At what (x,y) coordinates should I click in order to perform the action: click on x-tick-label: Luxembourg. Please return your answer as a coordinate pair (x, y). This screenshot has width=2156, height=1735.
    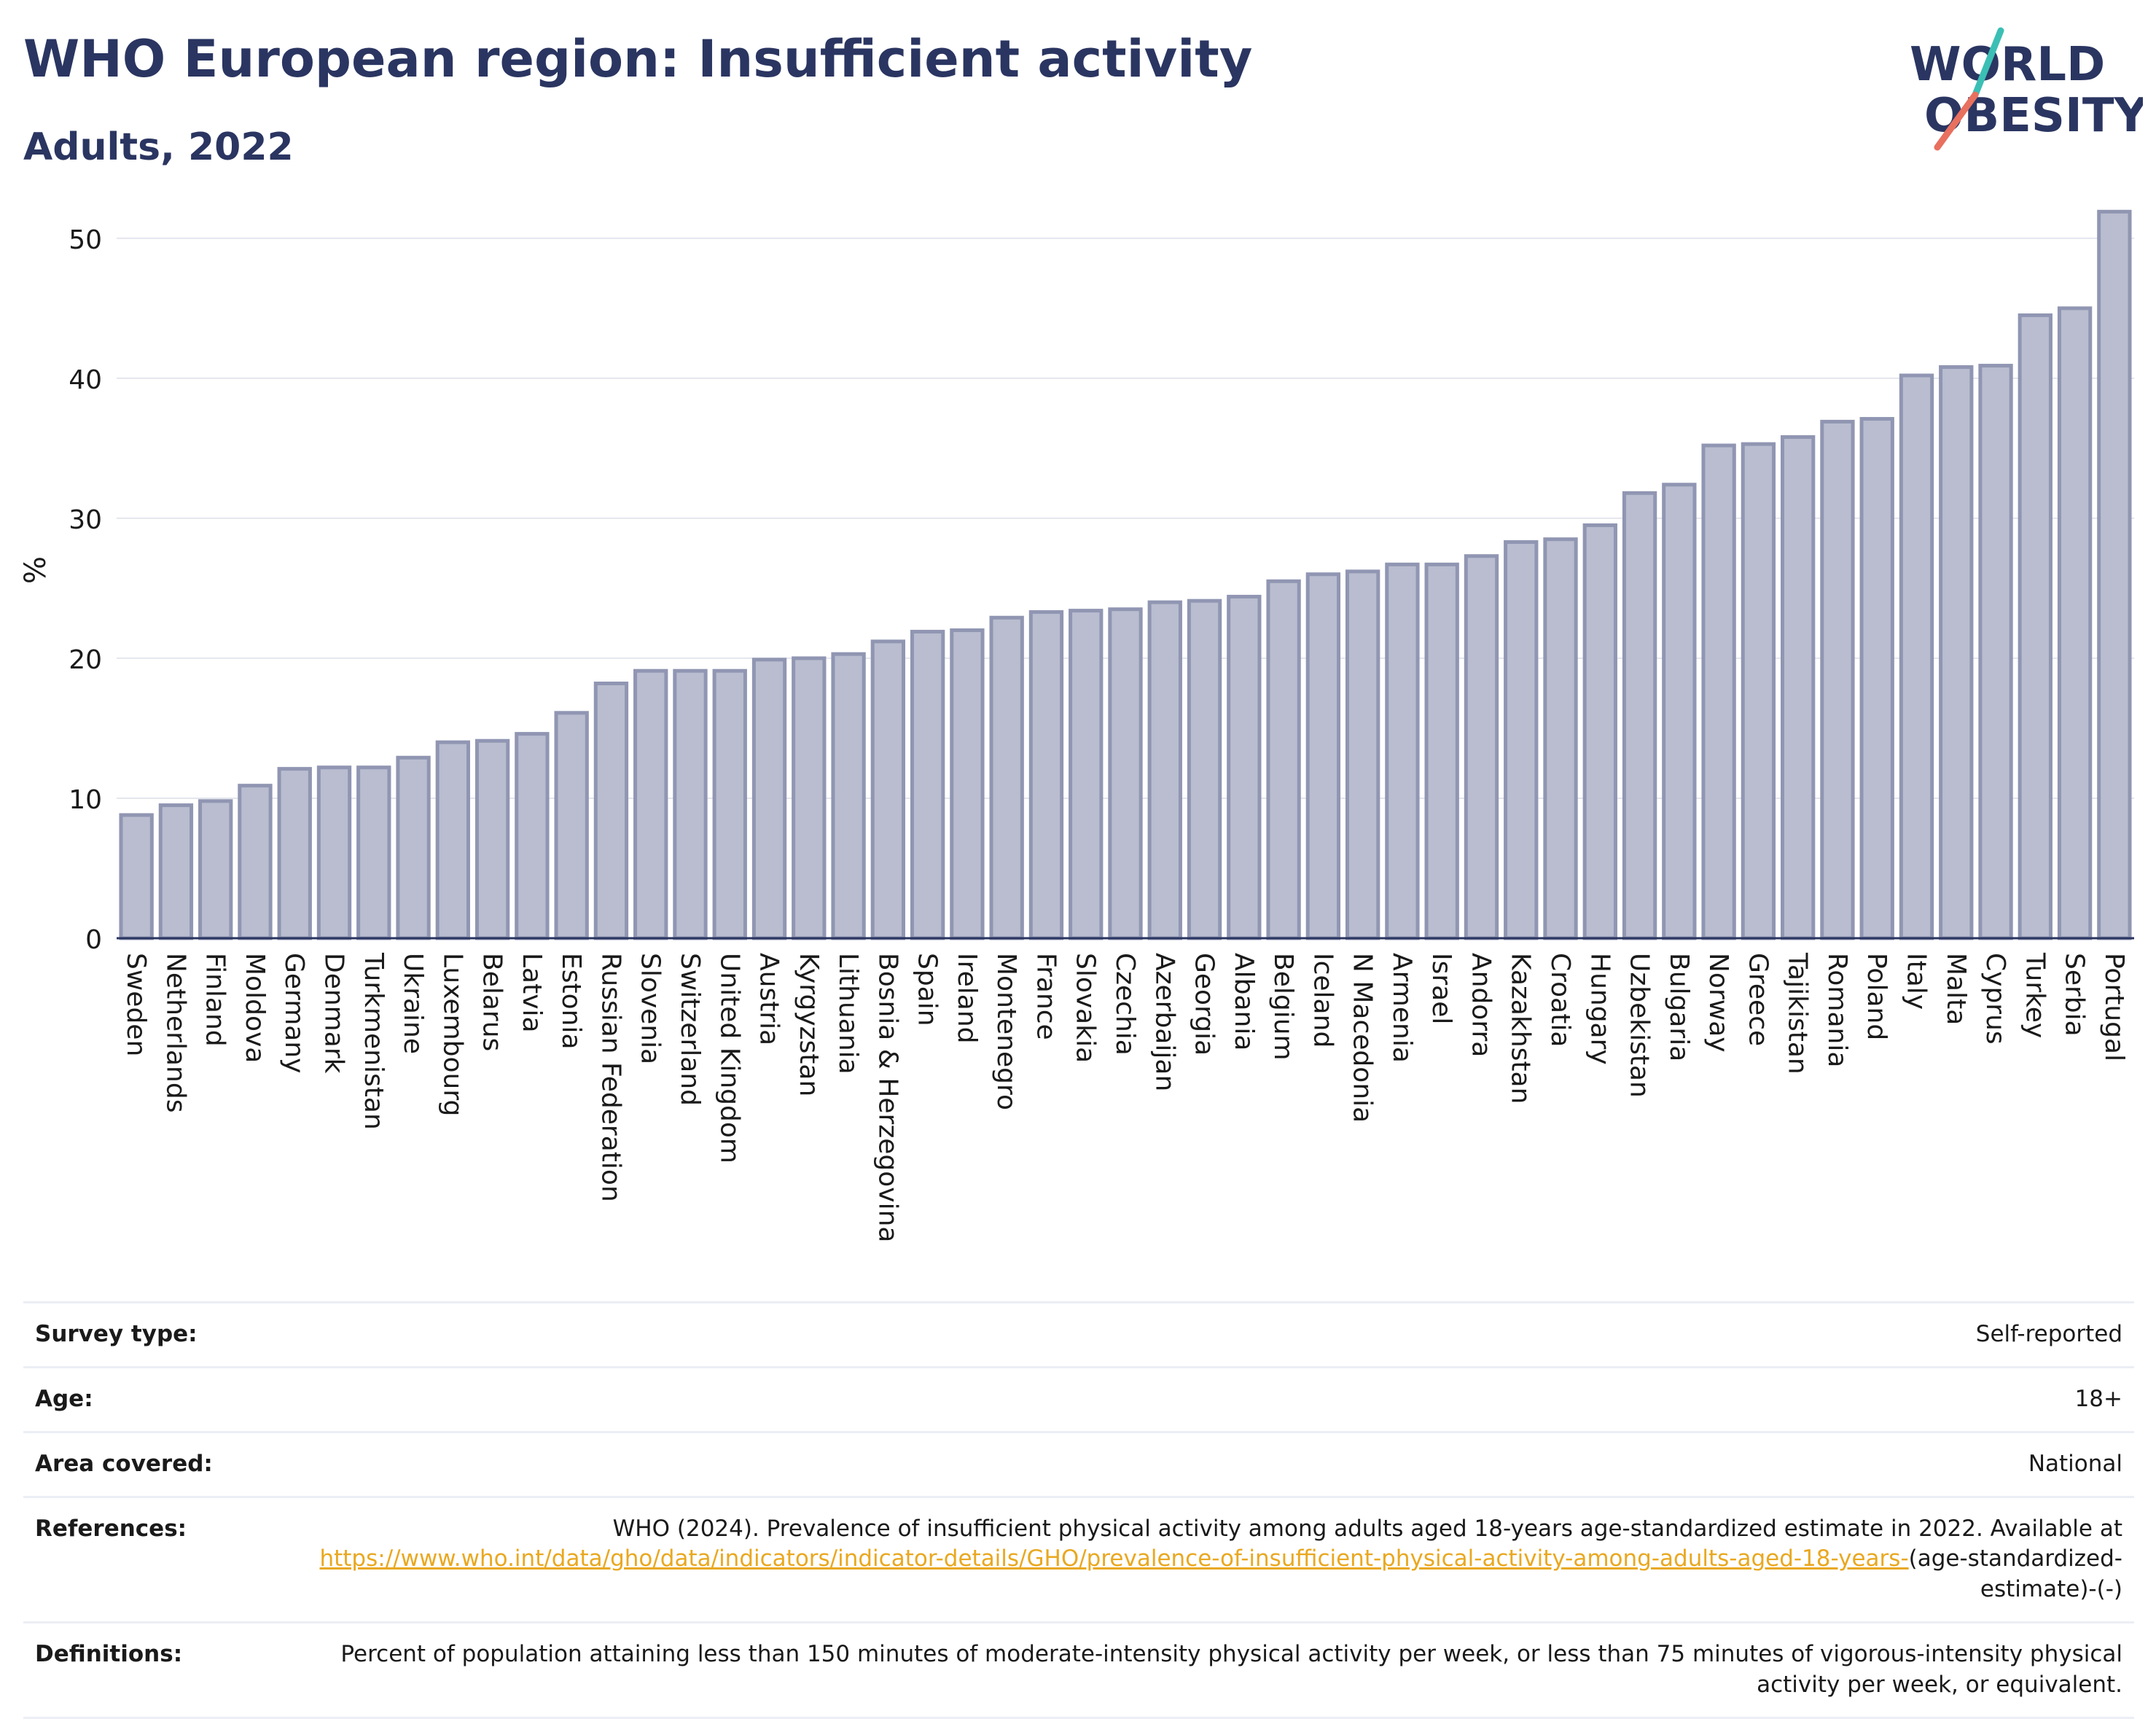
    Looking at the image, I should click on (452, 1034).